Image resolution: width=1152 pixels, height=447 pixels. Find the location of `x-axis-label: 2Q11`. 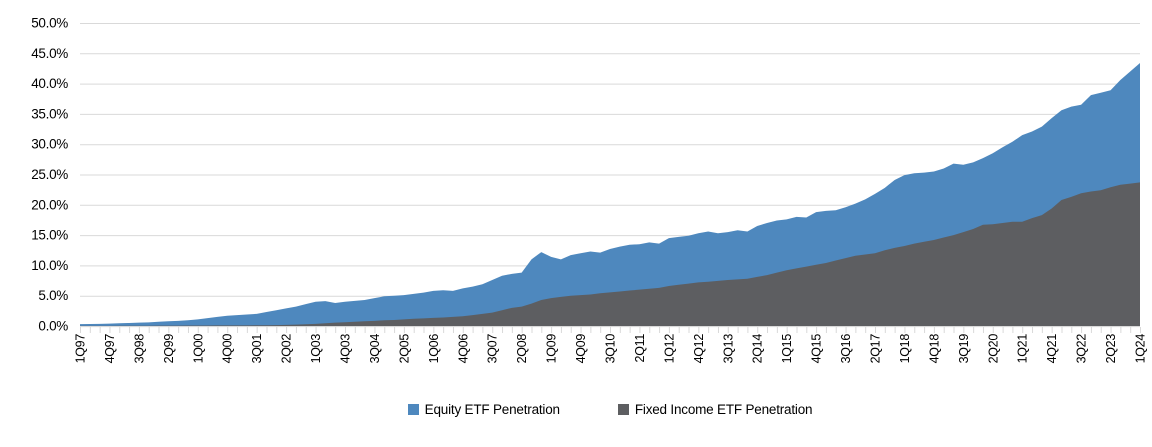

x-axis-label: 2Q11 is located at coordinates (640, 348).